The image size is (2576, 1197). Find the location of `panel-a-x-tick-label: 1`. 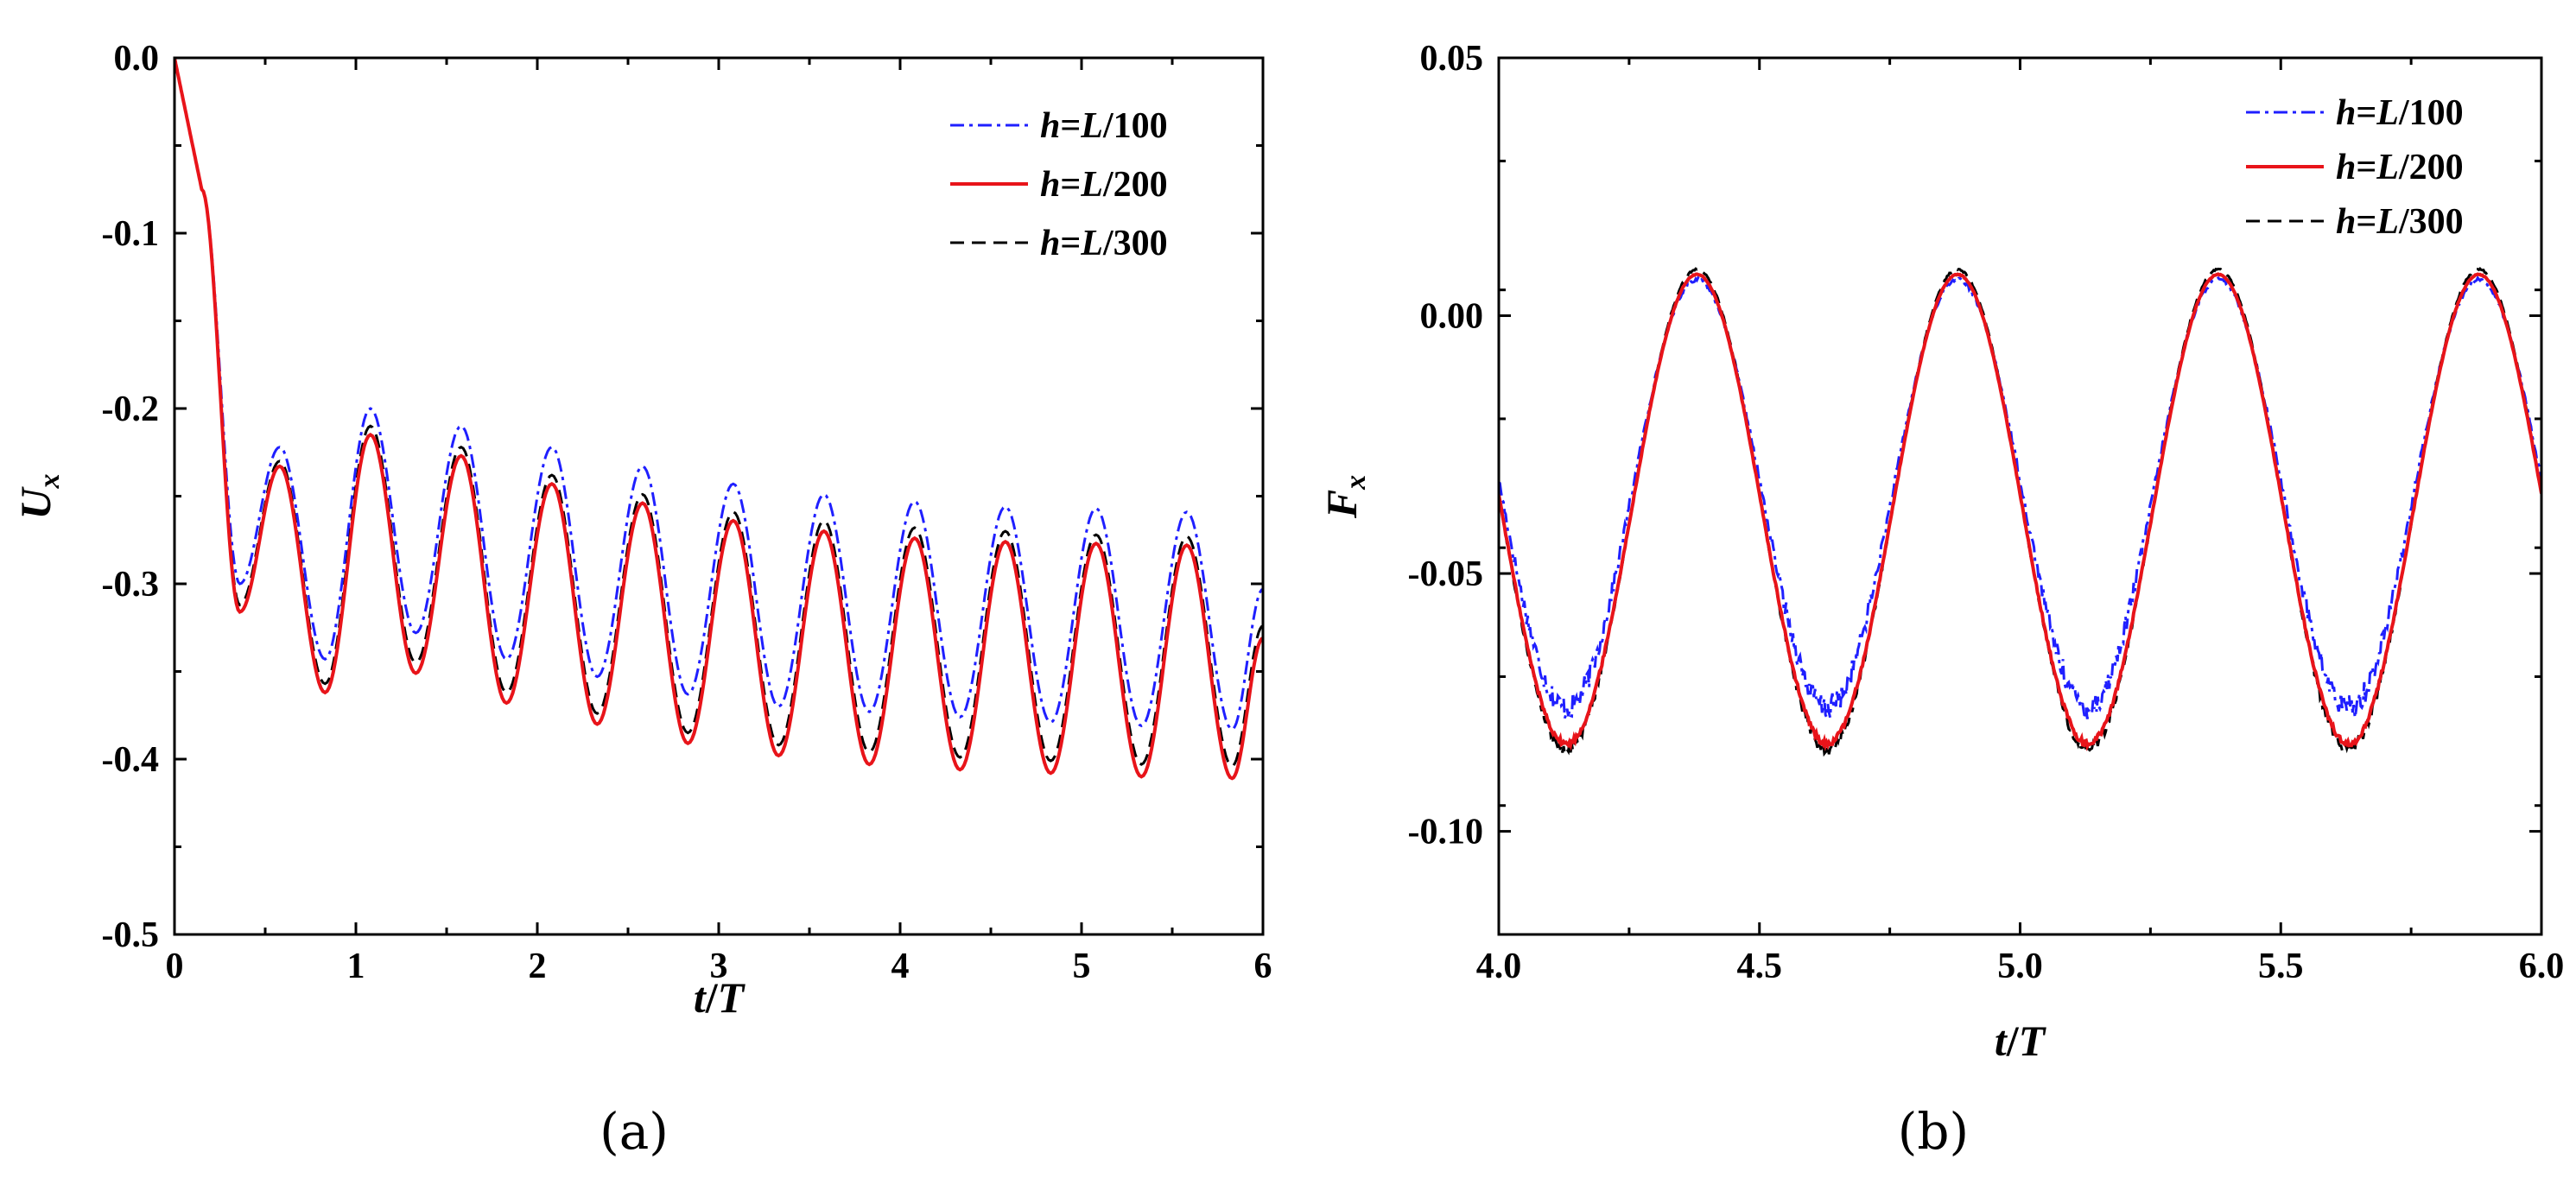

panel-a-x-tick-label: 1 is located at coordinates (356, 967).